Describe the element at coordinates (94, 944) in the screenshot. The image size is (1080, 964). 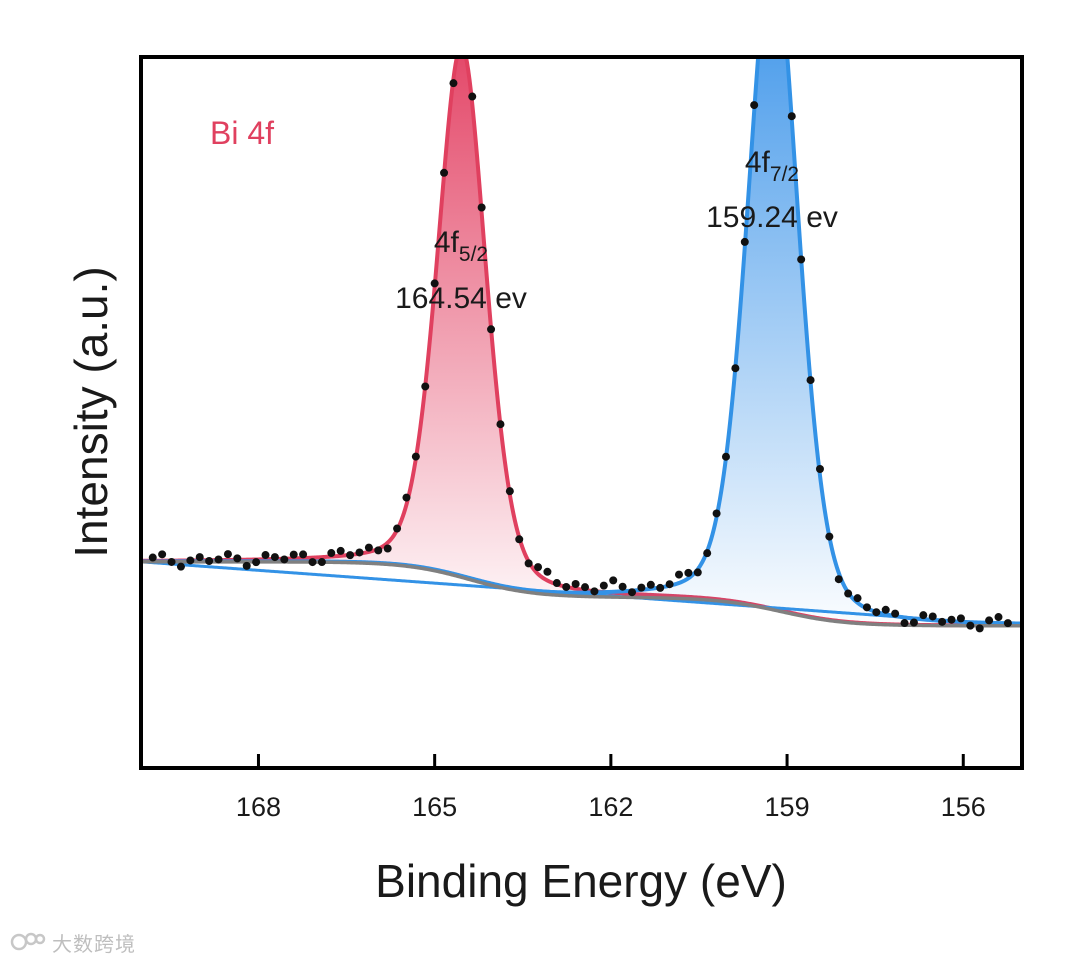
I see `watermark-text: 大数跨境` at that location.